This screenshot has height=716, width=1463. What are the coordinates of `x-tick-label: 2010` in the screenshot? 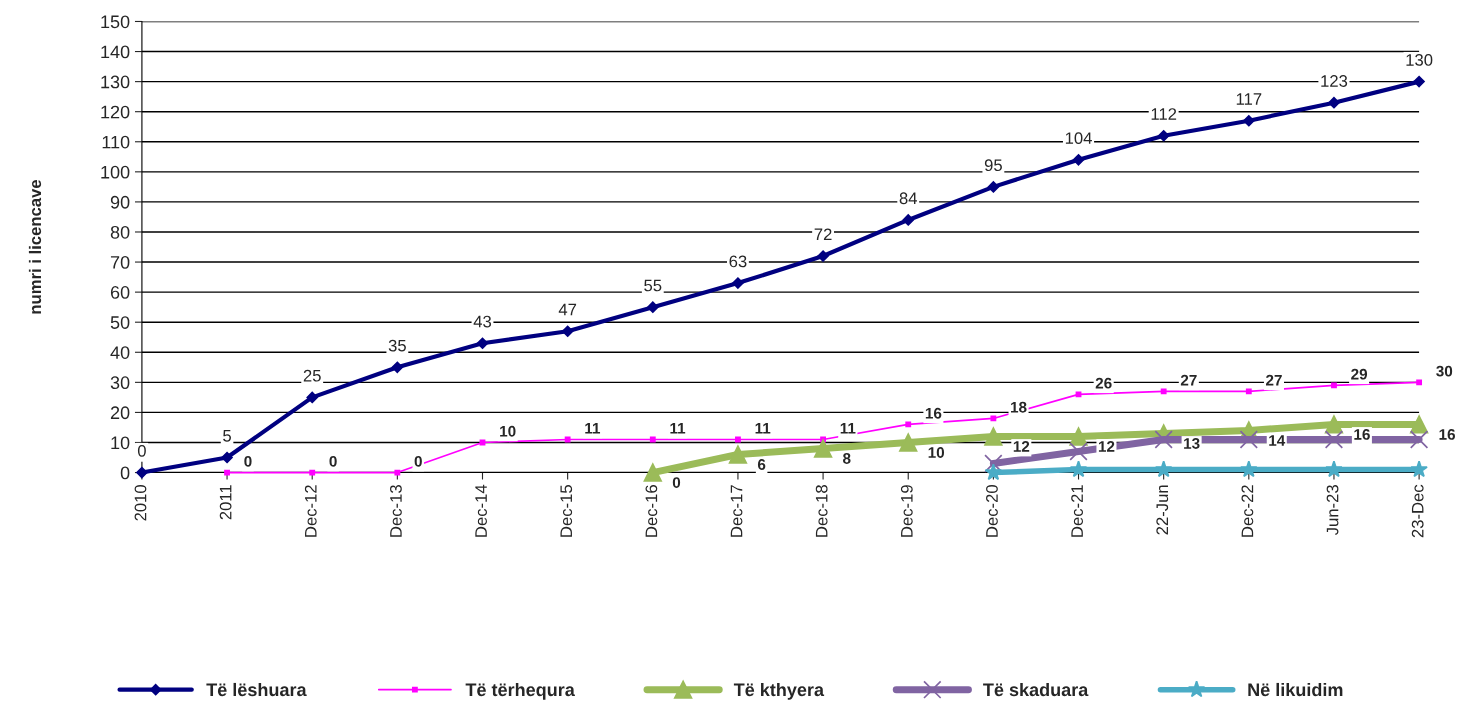 It's located at (140, 503).